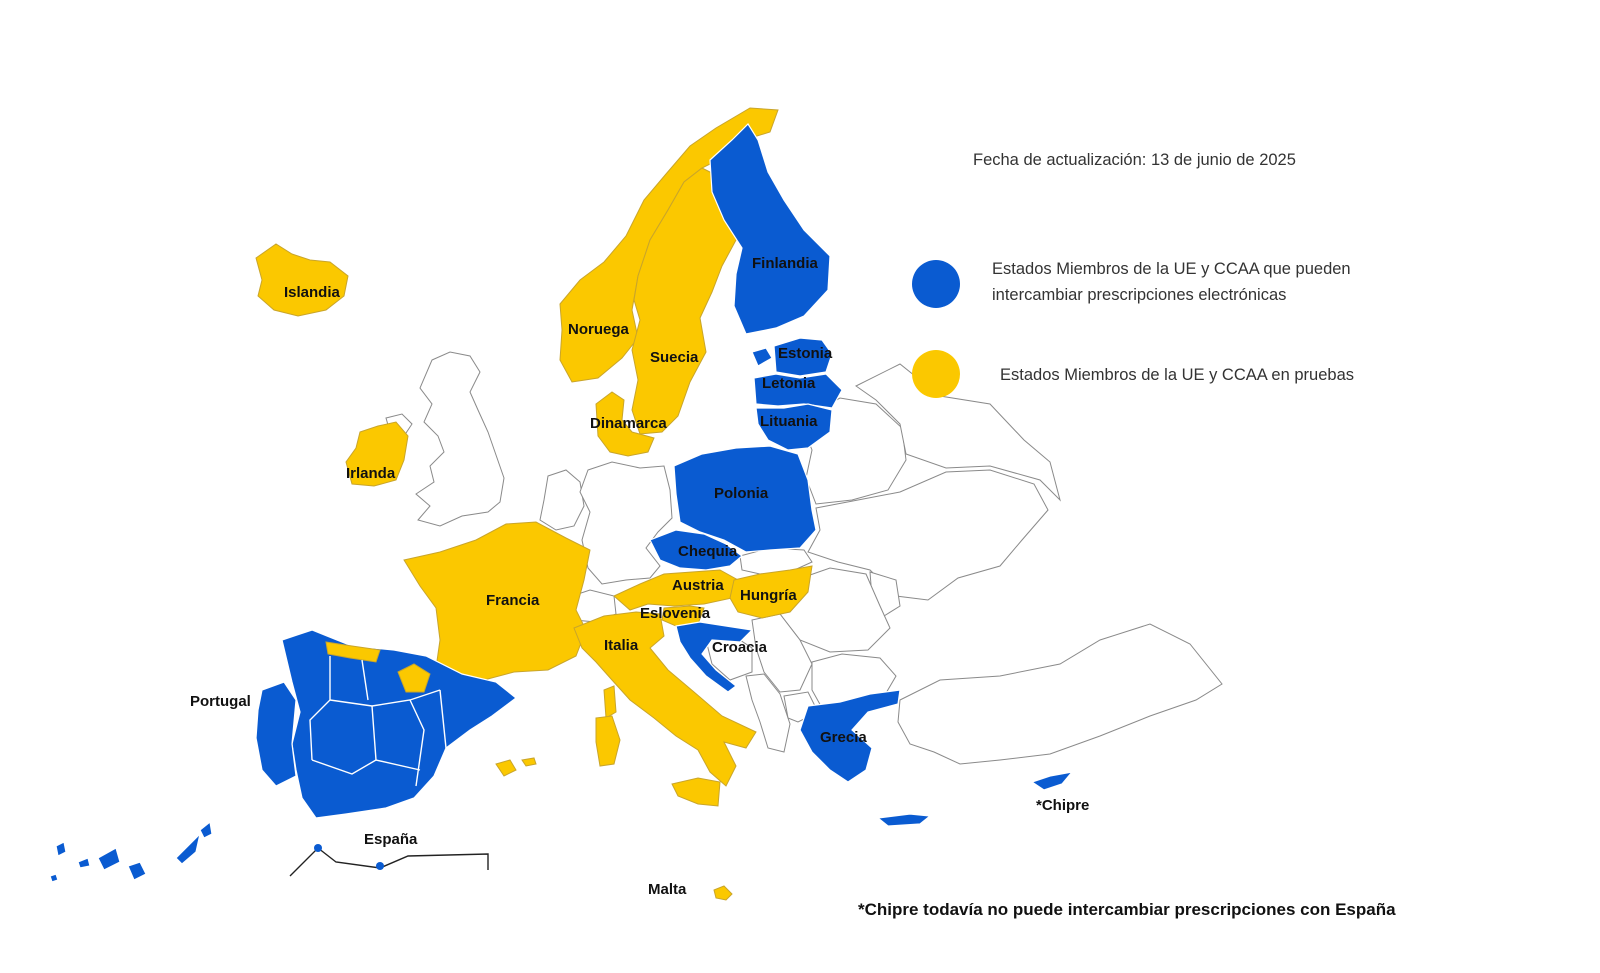 Image resolution: width=1600 pixels, height=973 pixels. What do you see at coordinates (698, 585) in the screenshot?
I see `label-austria: Austria` at bounding box center [698, 585].